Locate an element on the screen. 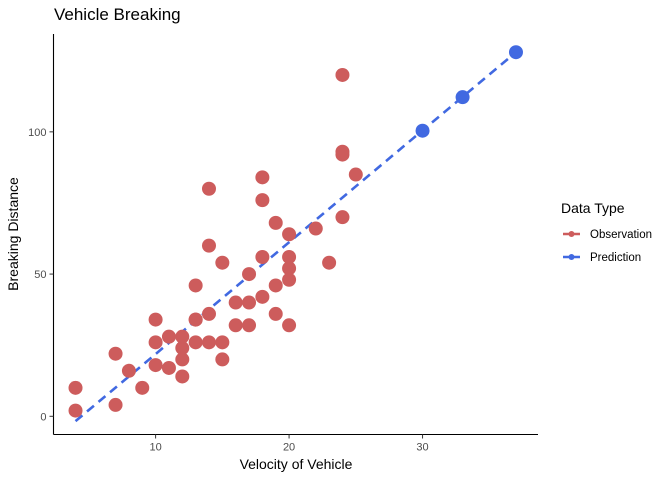 This screenshot has width=672, height=480. legend-label-observation: Observation is located at coordinates (621, 235).